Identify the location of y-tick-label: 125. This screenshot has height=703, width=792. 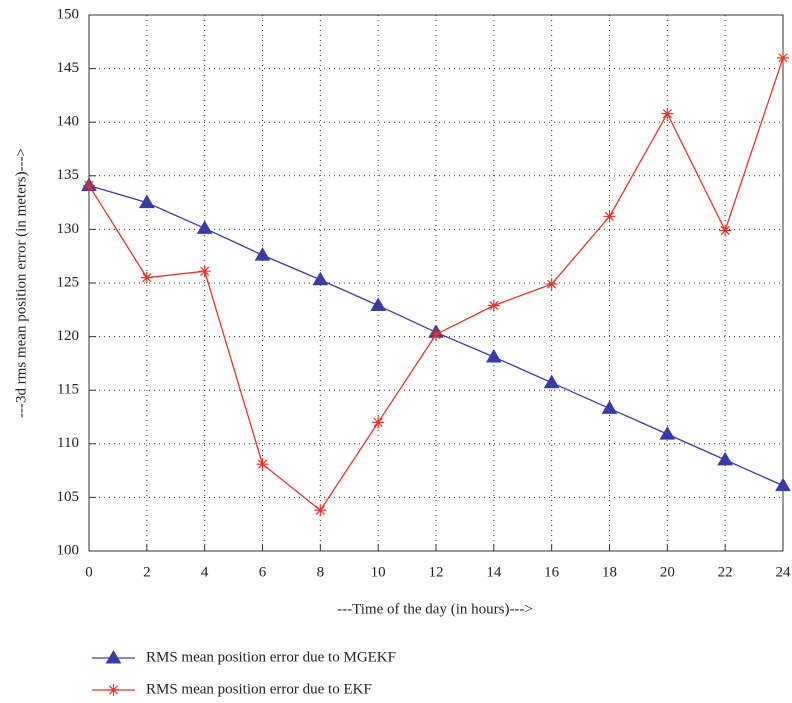
(68, 282).